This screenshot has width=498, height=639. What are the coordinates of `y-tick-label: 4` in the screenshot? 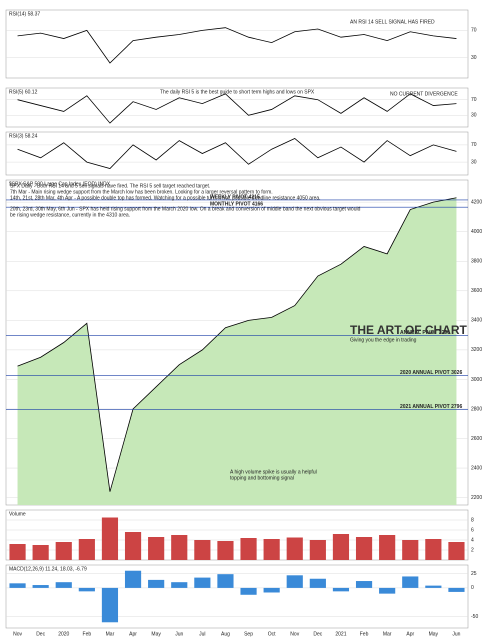 It's located at (472, 540).